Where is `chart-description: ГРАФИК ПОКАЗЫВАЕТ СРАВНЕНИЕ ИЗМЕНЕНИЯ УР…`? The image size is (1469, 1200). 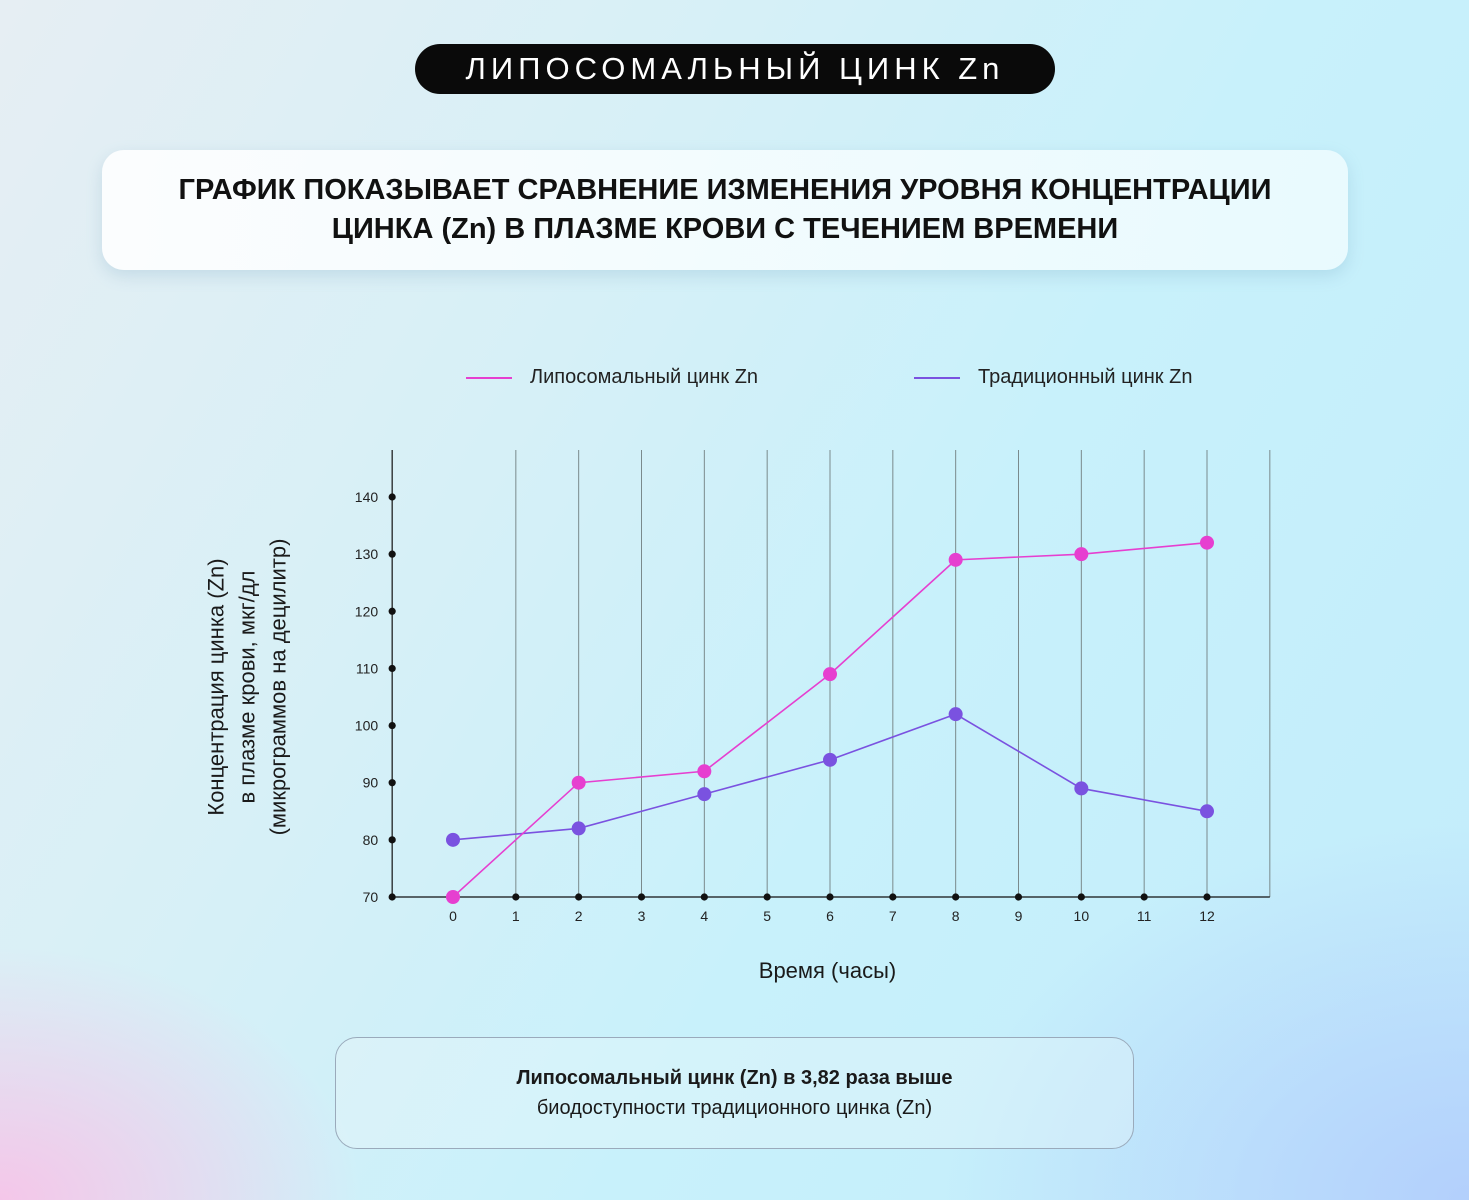
chart-description: ГРАФИК ПОКАЗЫВАЕТ СРАВНЕНИЕ ИЗМЕНЕНИЯ УР… is located at coordinates (725, 210).